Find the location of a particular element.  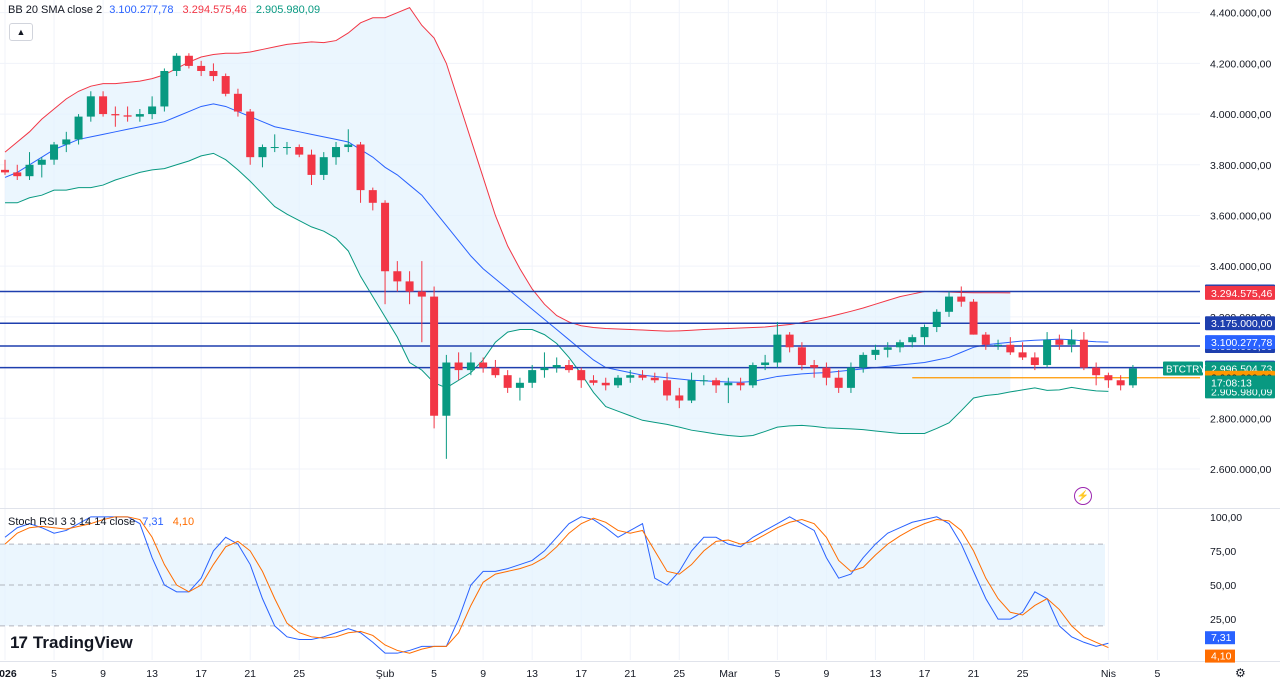

x-tick-label: Nis is located at coordinates (1108, 674).